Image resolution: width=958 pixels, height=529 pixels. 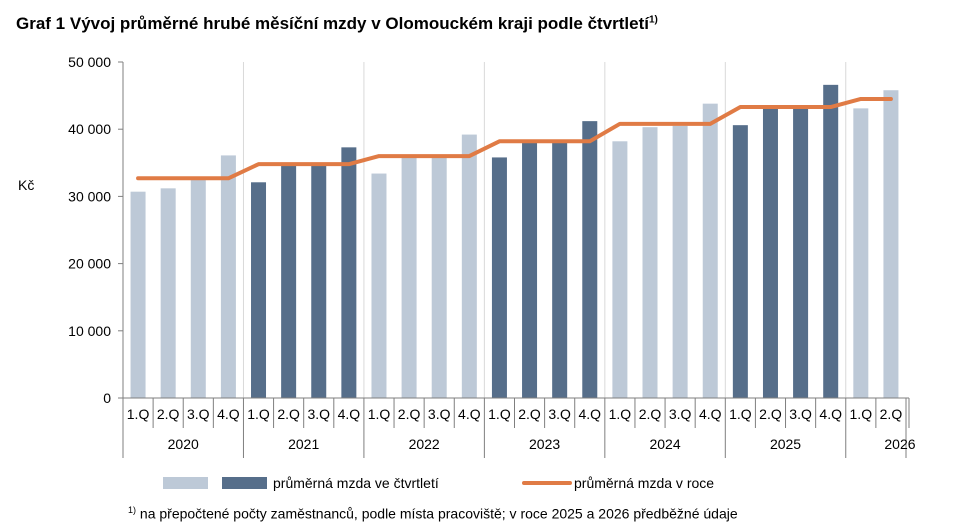 What do you see at coordinates (89, 196) in the screenshot?
I see `y-tick-label: 30 000` at bounding box center [89, 196].